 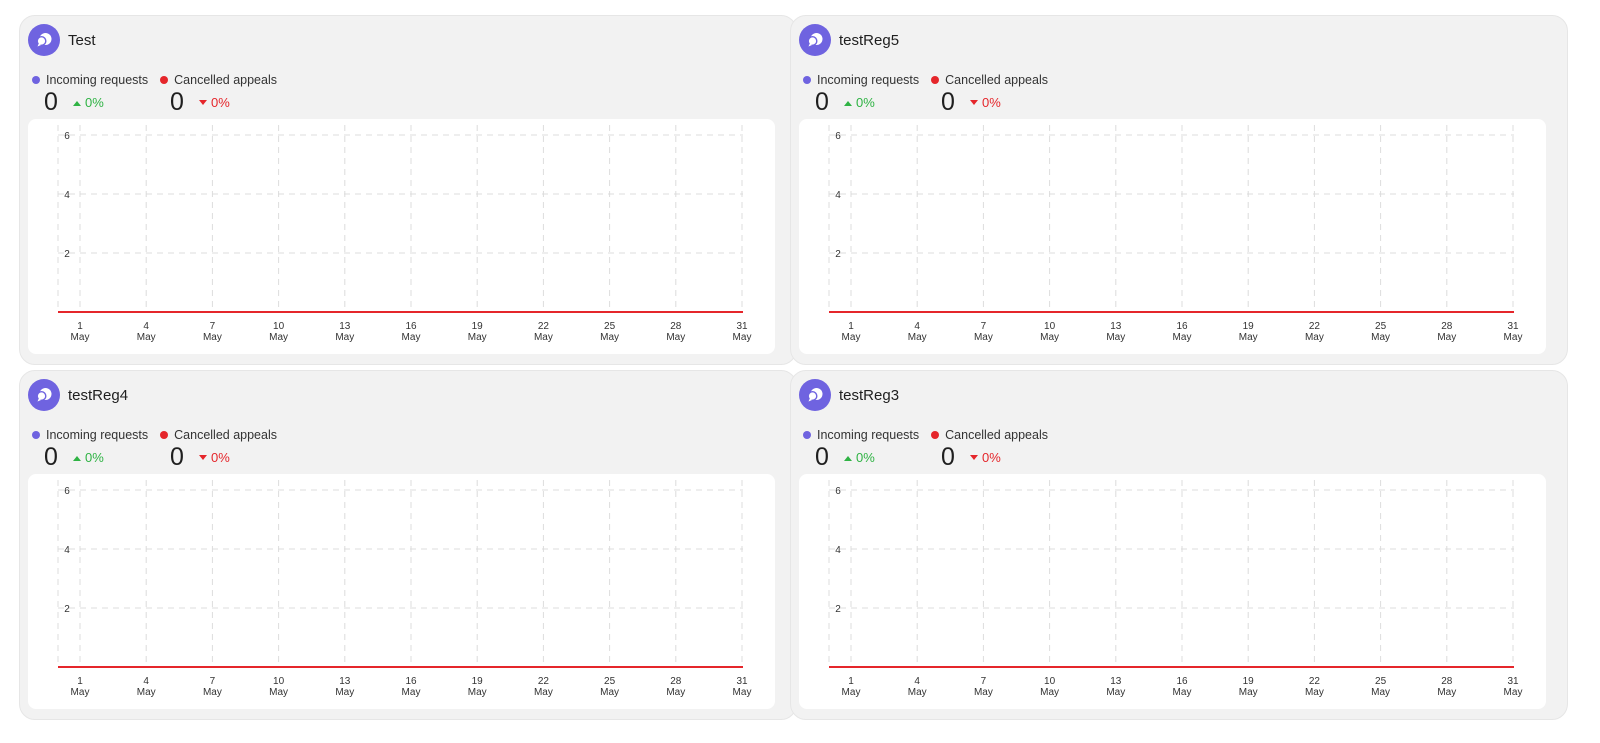 What do you see at coordinates (869, 395) in the screenshot?
I see `card-title: testReg3` at bounding box center [869, 395].